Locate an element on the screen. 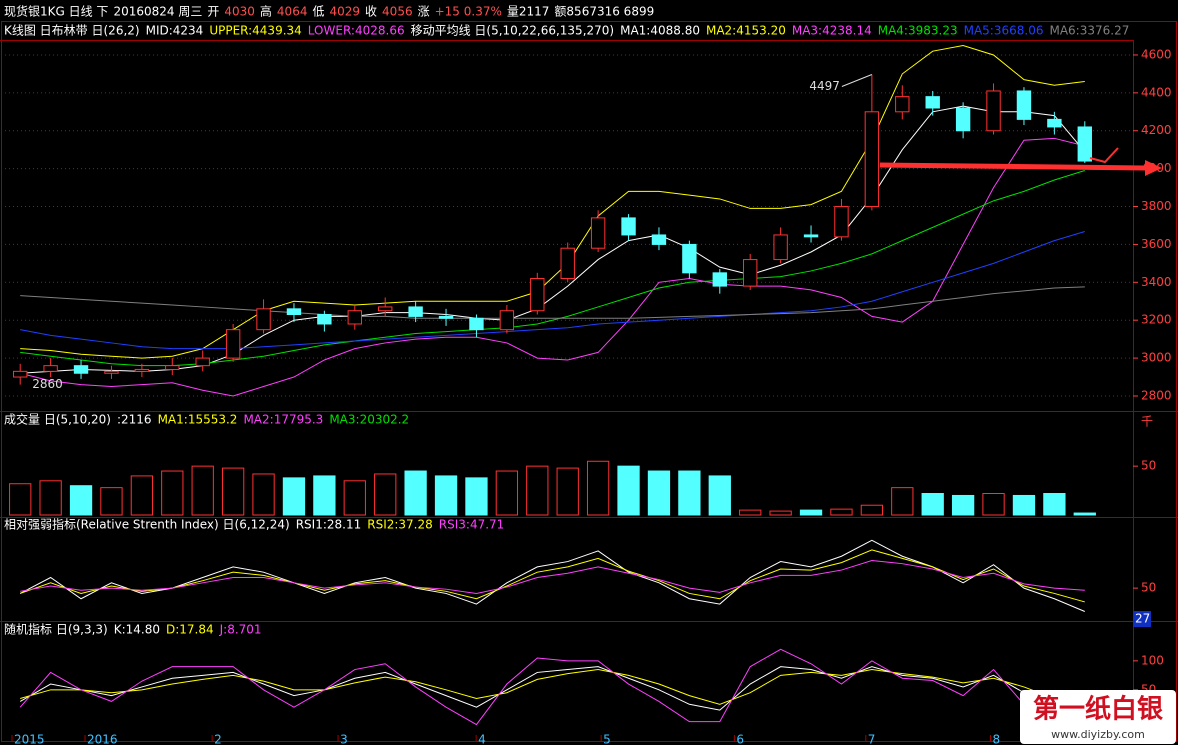  y-tick-label: 3600 is located at coordinates (1156, 244).